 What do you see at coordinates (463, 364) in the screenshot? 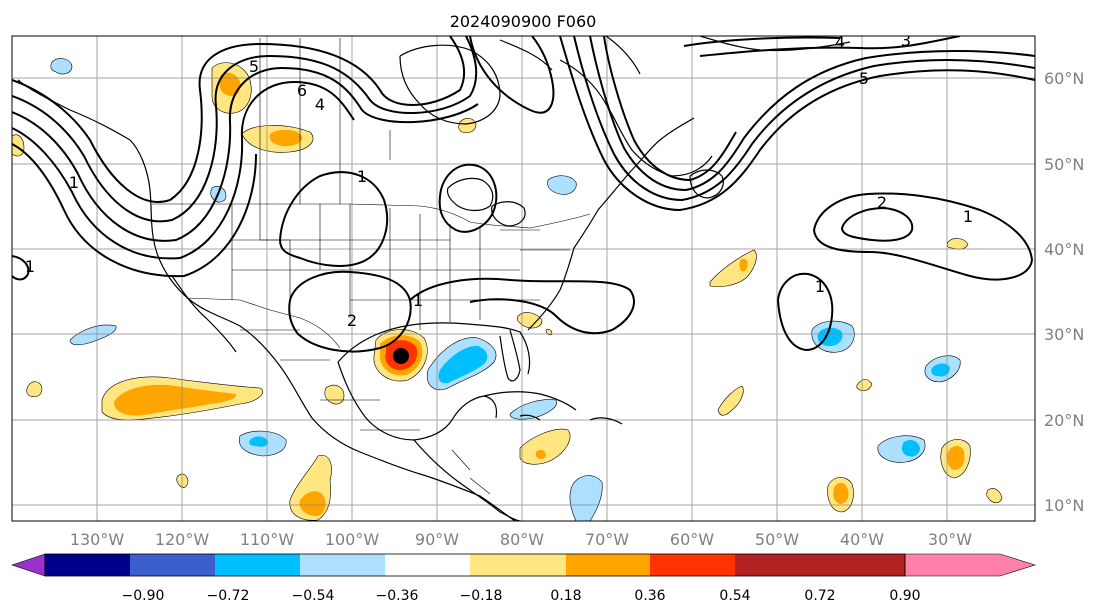
I see `gulf-blue-core` at bounding box center [463, 364].